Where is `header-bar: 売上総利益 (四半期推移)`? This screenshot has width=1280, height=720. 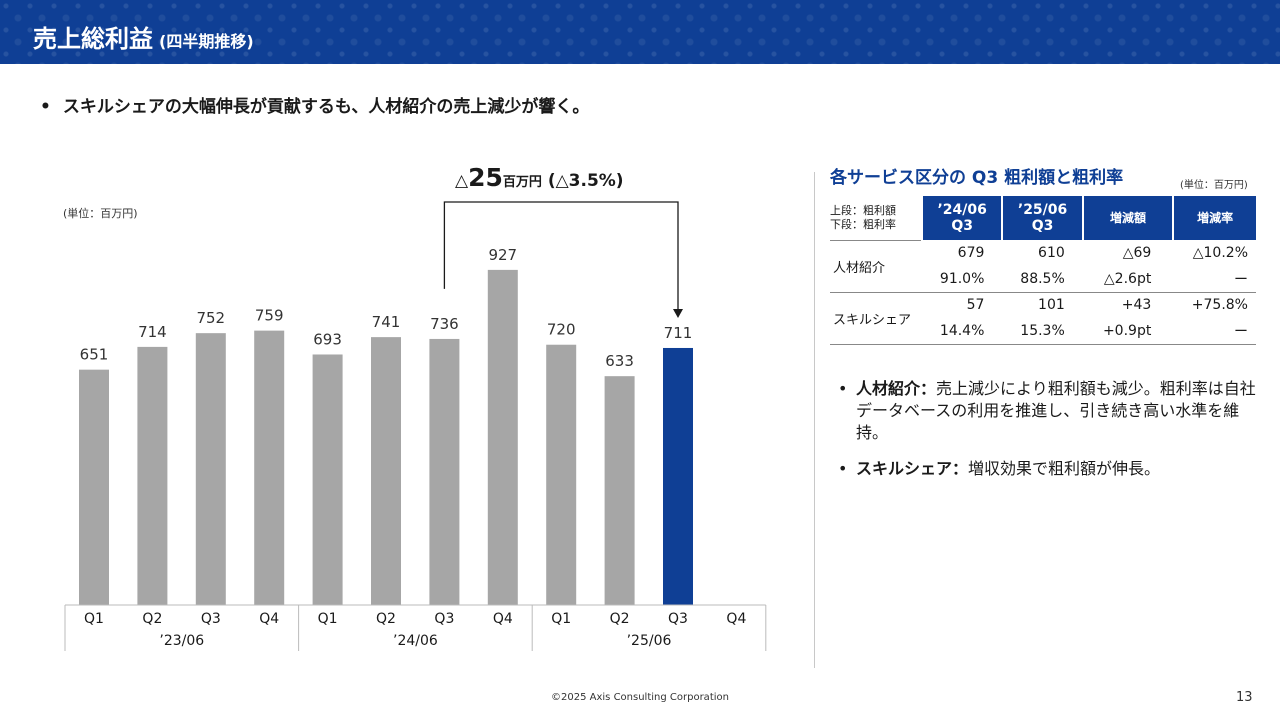
header-bar: 売上総利益 (四半期推移) is located at coordinates (640, 32).